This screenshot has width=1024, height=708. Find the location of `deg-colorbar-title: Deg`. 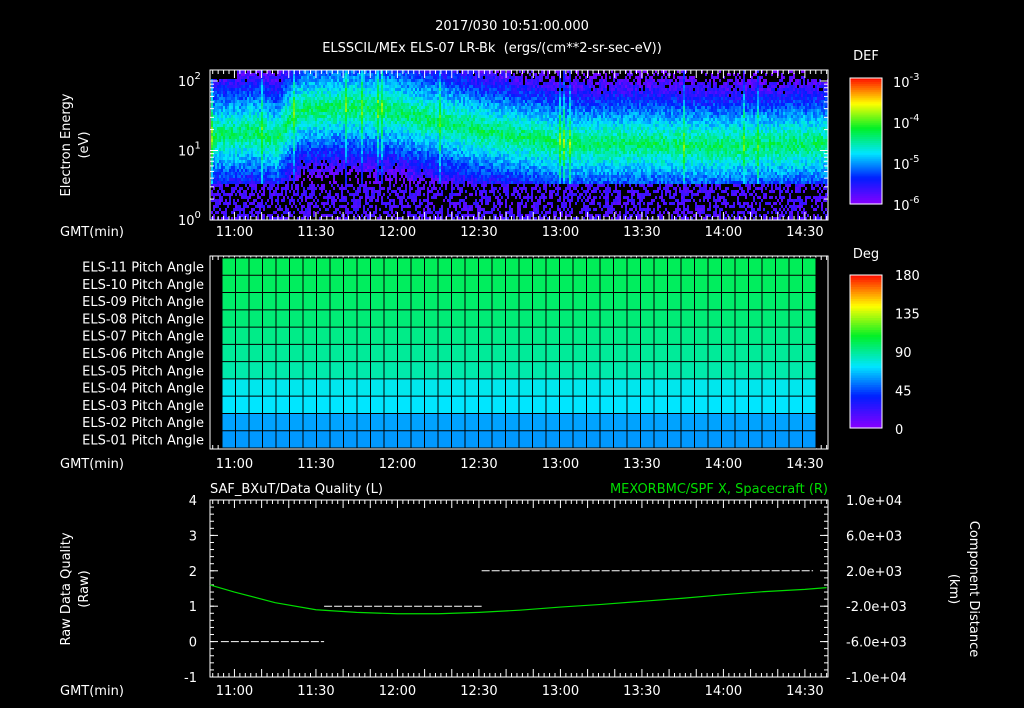

deg-colorbar-title: Deg is located at coordinates (866, 254).